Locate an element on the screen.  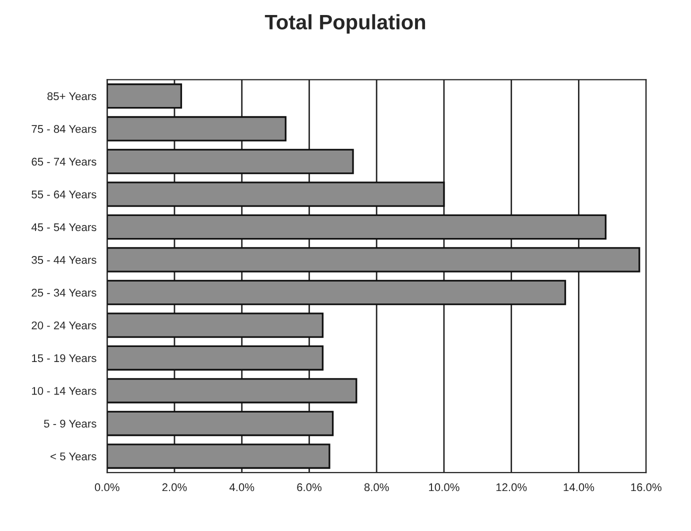
y-tick-label: 85+ Years is located at coordinates (71, 96).